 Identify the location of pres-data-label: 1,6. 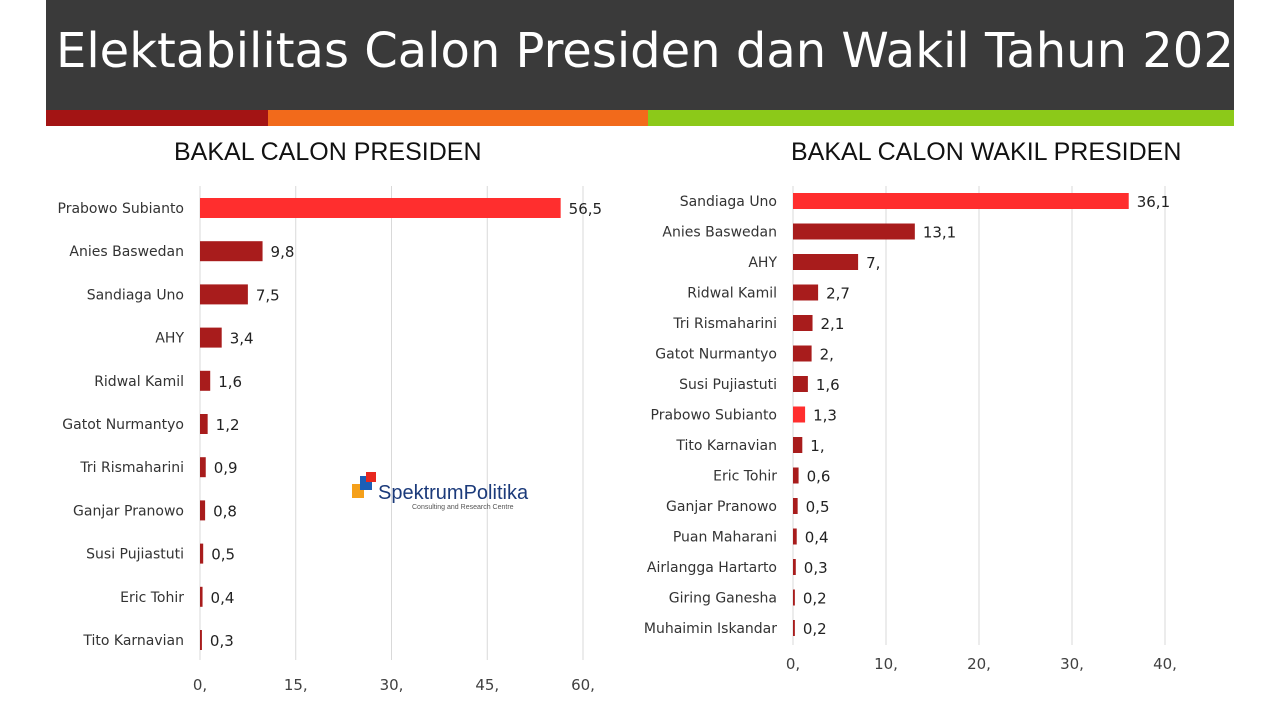
(230, 382).